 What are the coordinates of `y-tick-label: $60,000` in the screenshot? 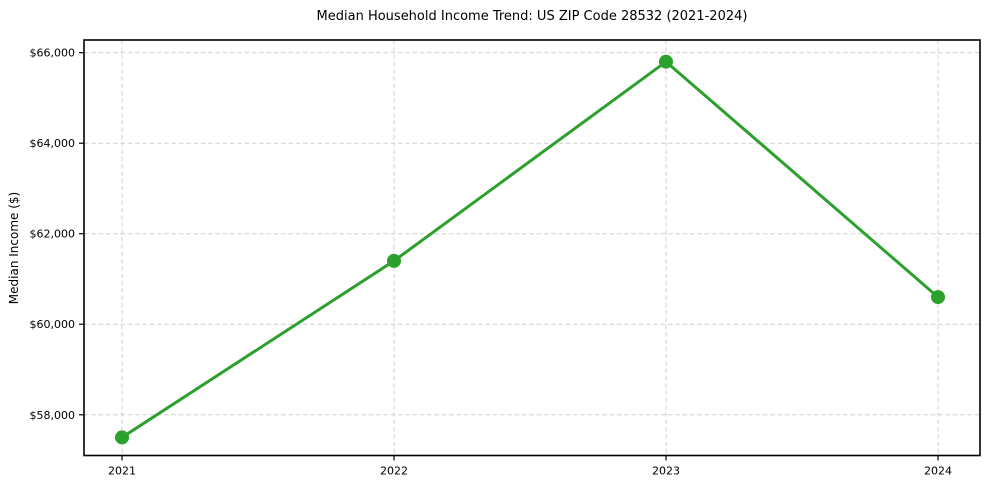 It's located at (53, 324).